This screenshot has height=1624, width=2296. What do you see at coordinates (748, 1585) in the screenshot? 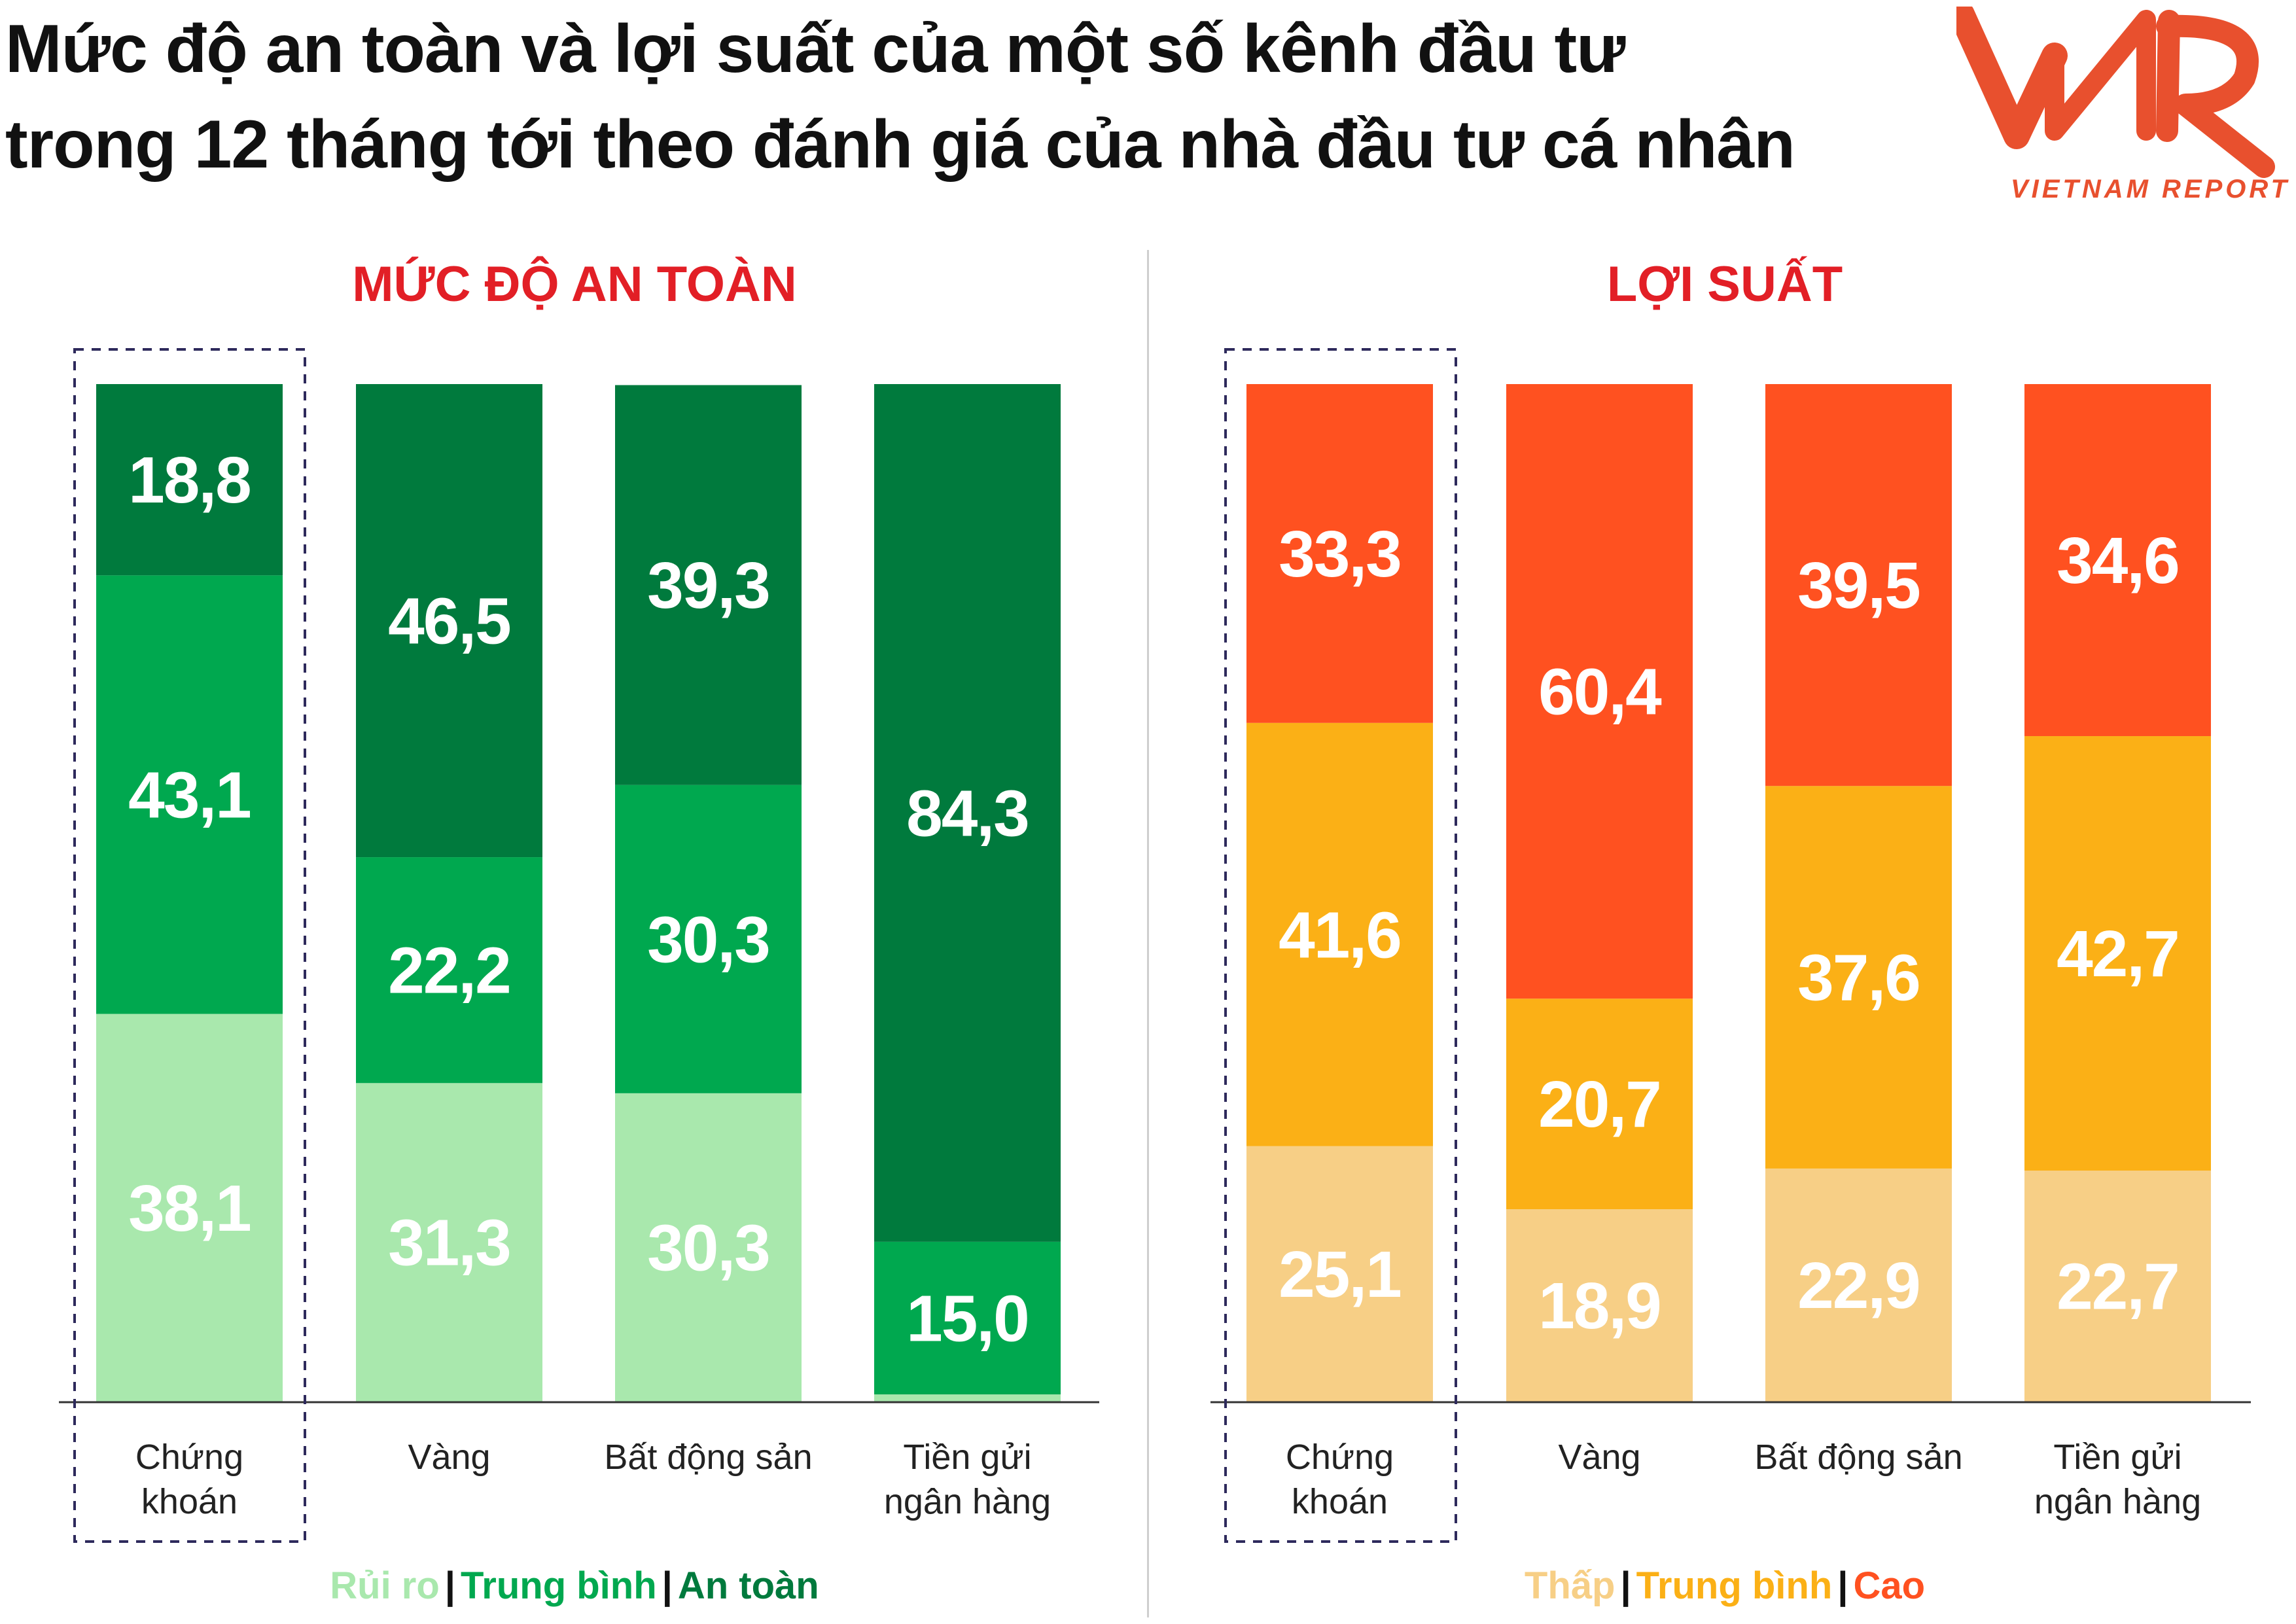
I see `legend-item-an-toan: An toàn` at bounding box center [748, 1585].